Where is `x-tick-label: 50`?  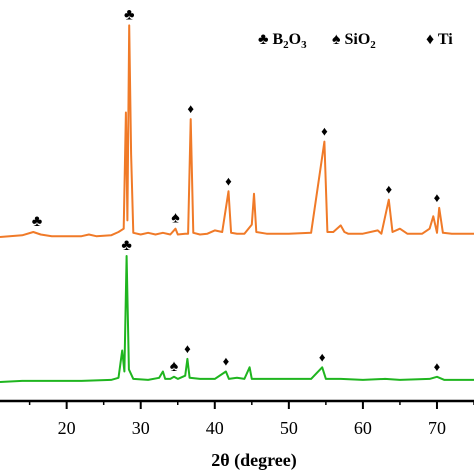 x-tick-label: 50 is located at coordinates (289, 428).